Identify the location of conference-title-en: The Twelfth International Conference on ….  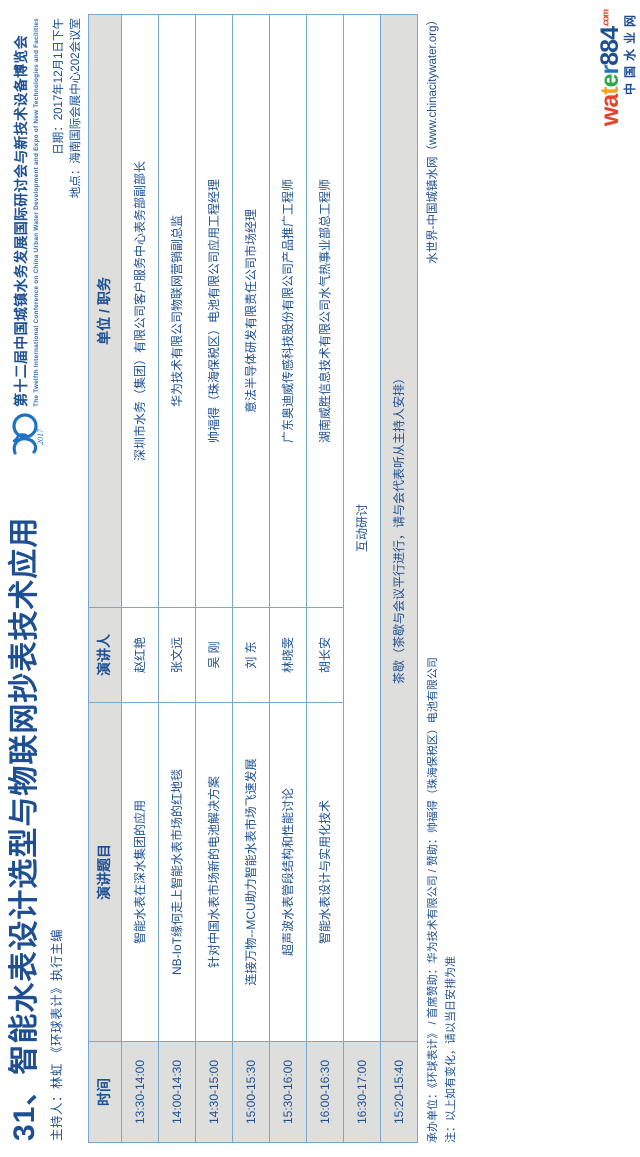
(36, 212).